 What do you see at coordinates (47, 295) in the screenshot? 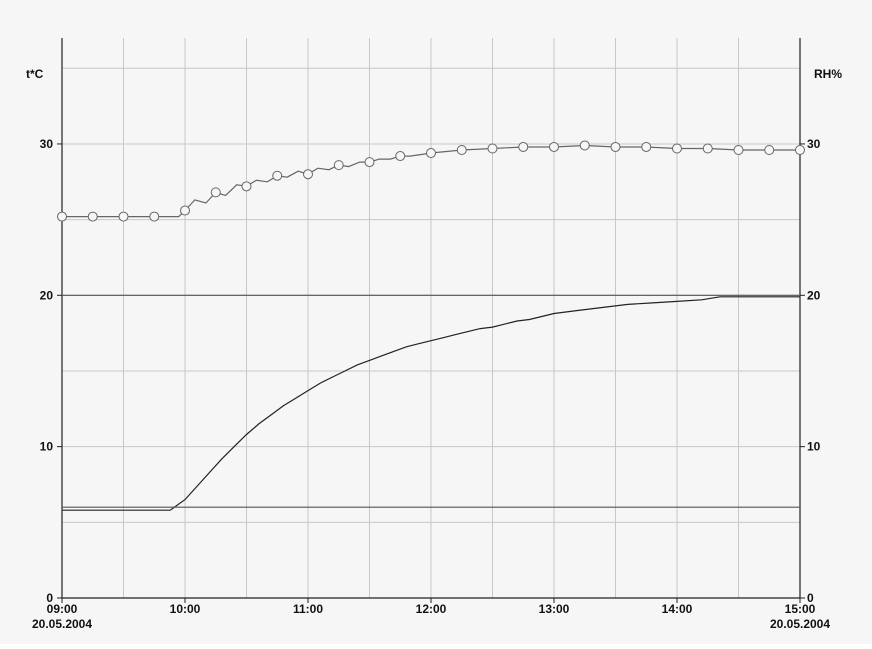
I see `y-left-tick-label: 20` at bounding box center [47, 295].